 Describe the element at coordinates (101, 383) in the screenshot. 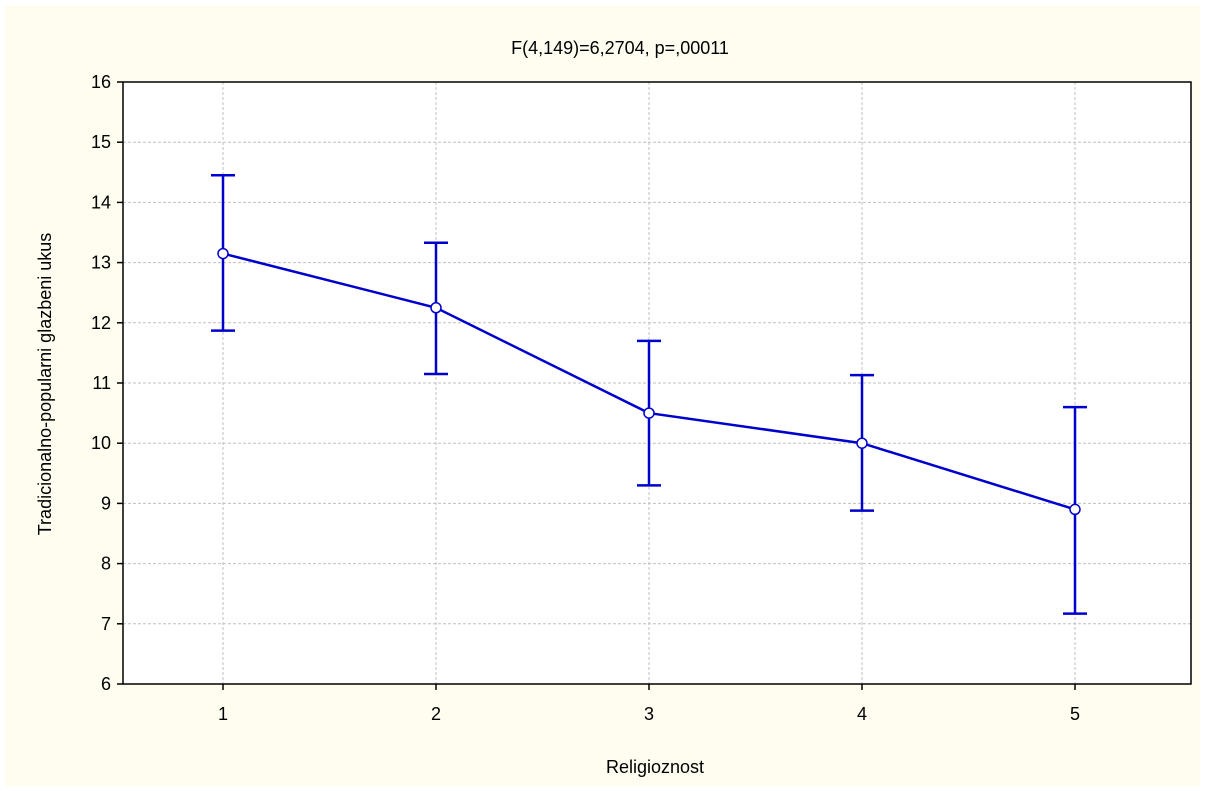

I see `y-tick-label: 11` at that location.